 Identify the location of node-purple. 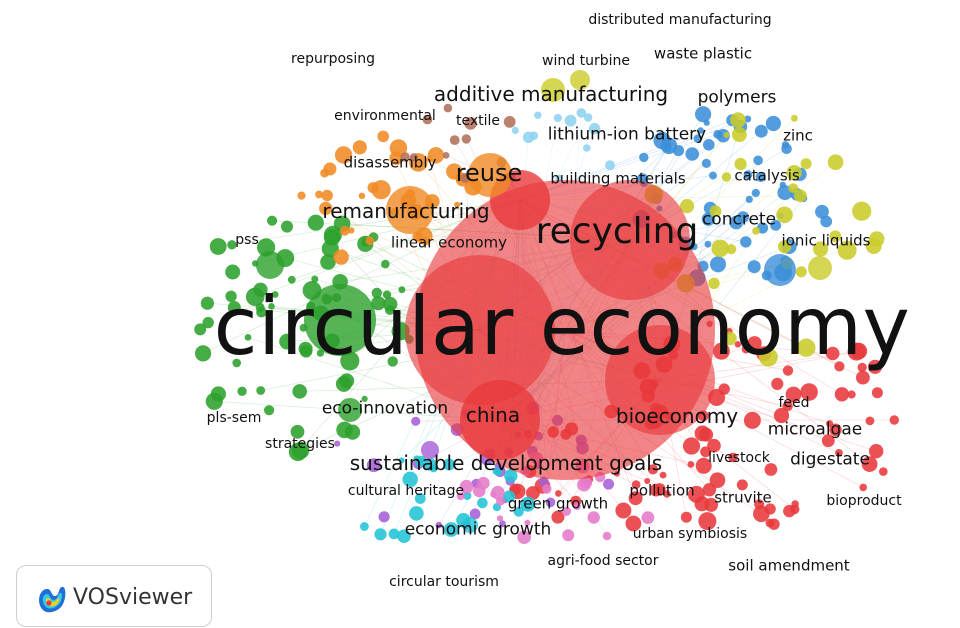
(543, 481).